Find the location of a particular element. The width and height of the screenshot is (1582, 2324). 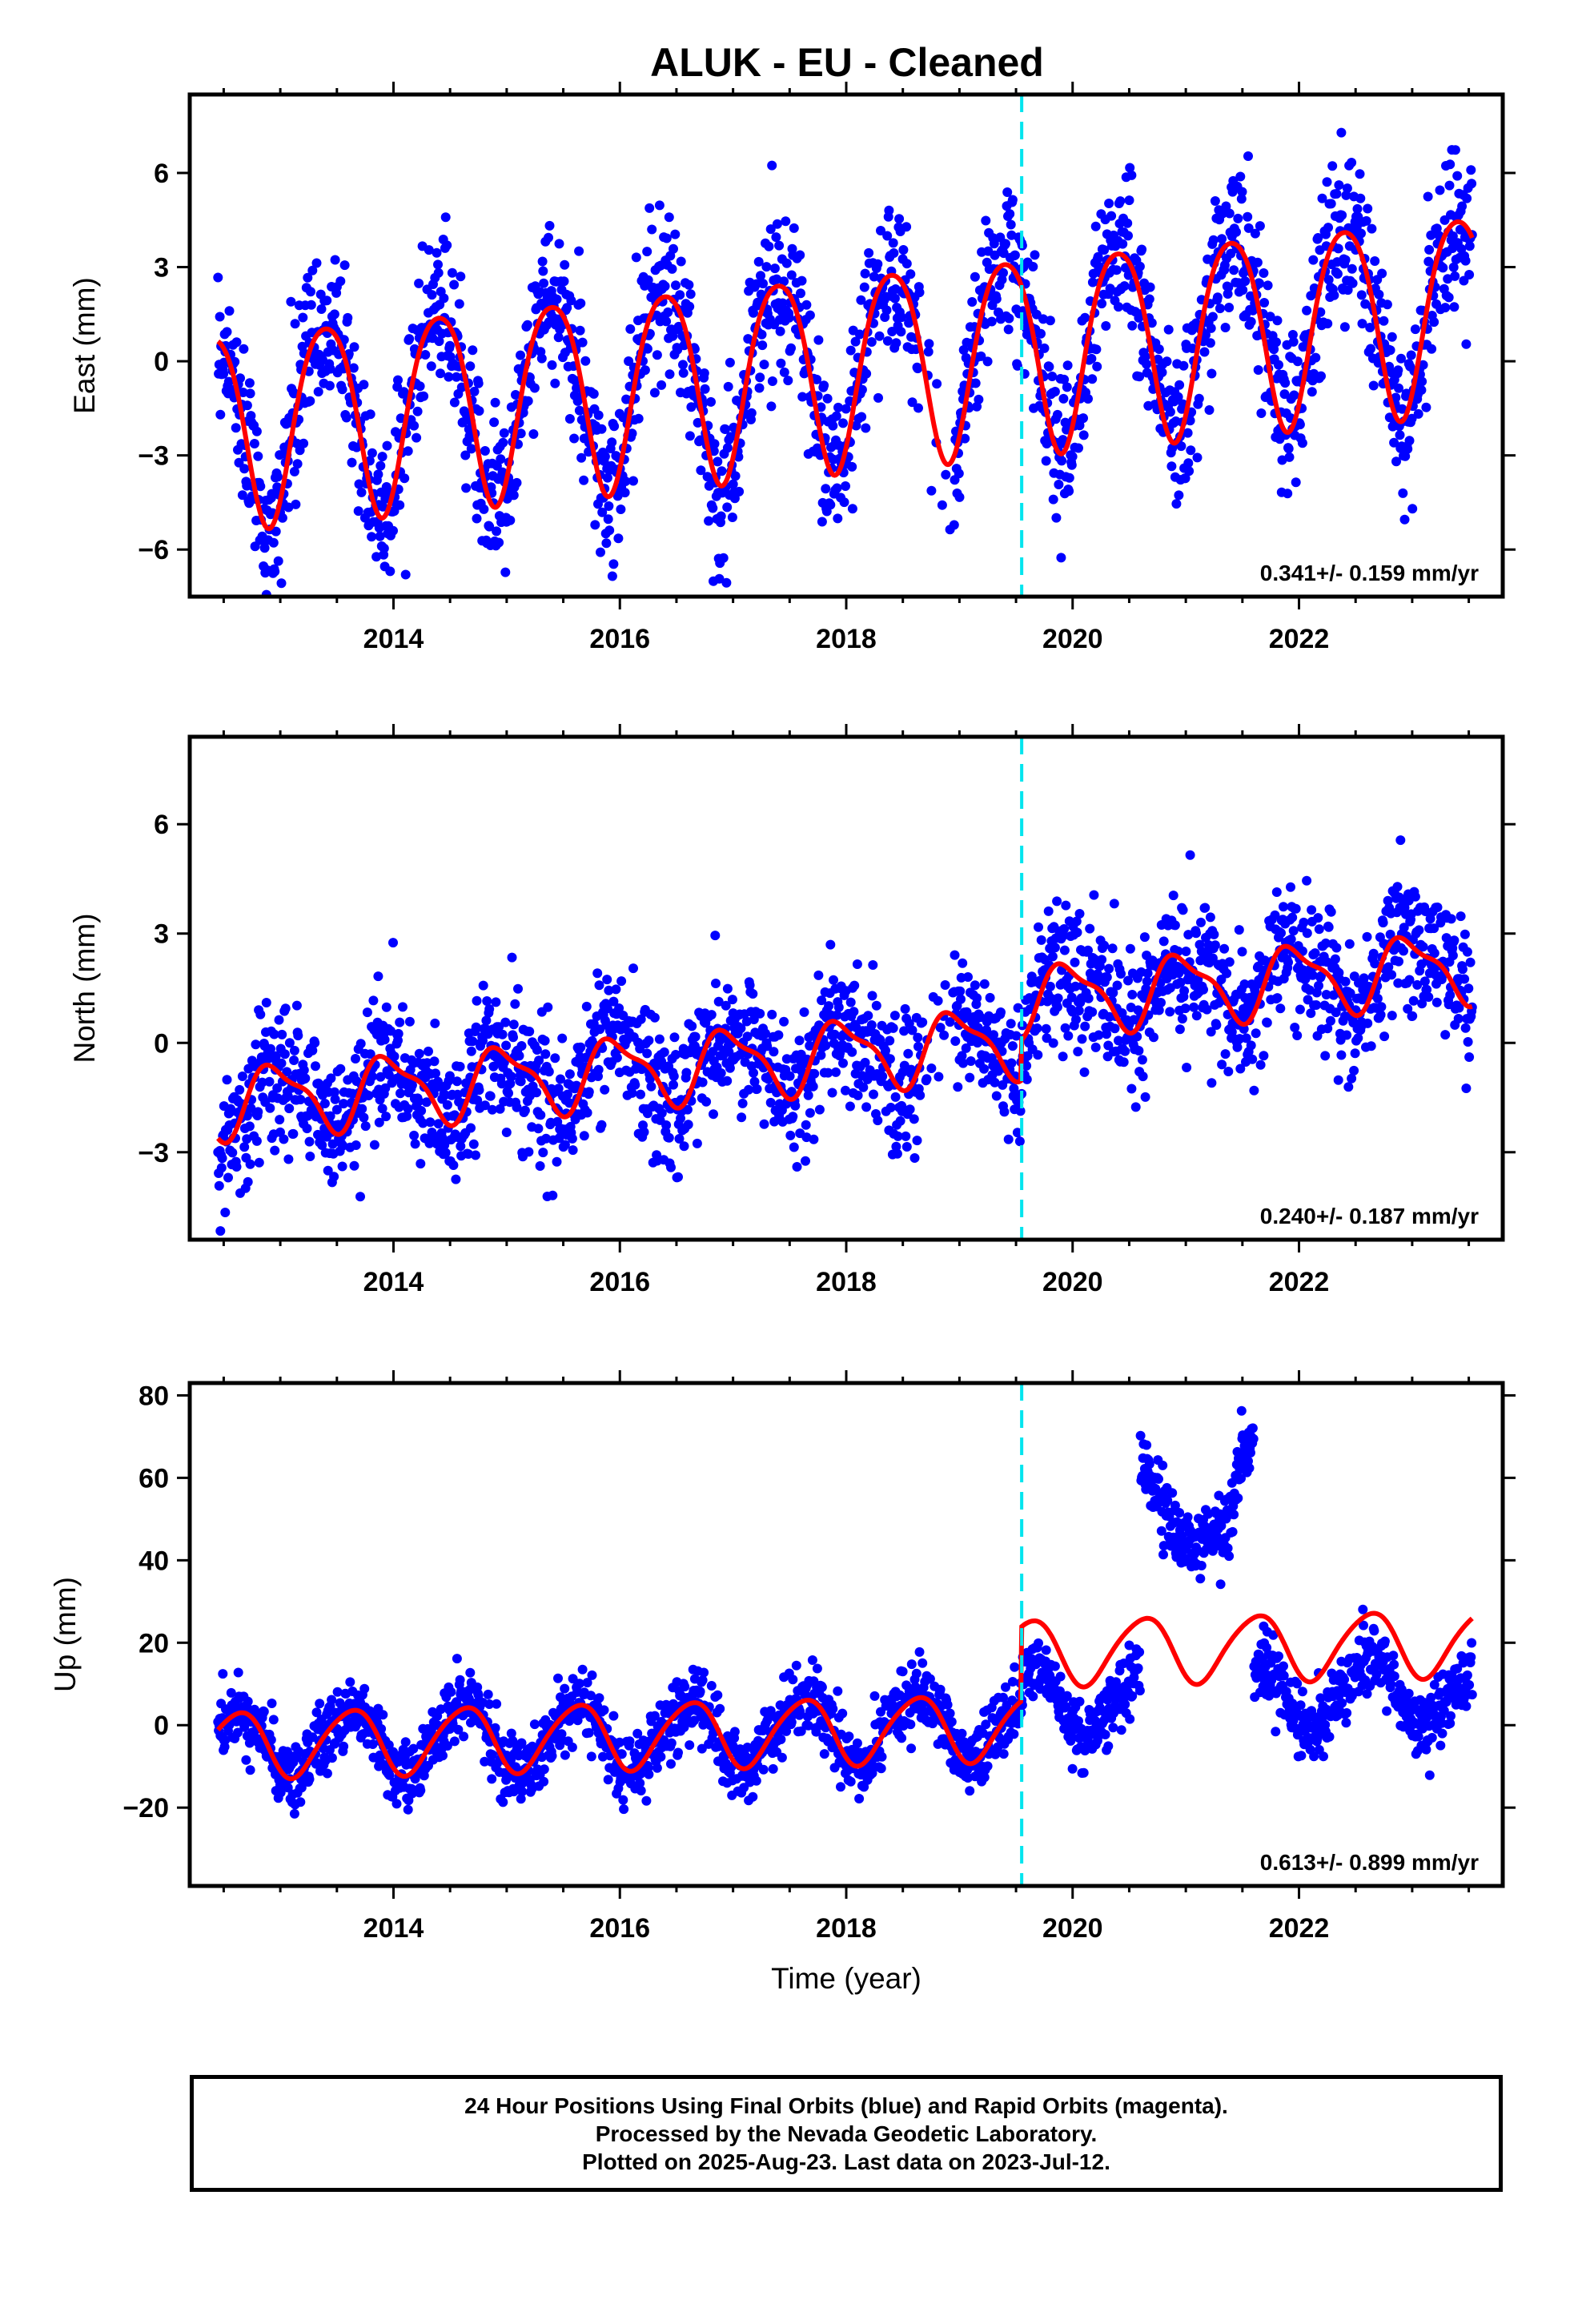

north-x-tick-label: 2022 is located at coordinates (1300, 1282).